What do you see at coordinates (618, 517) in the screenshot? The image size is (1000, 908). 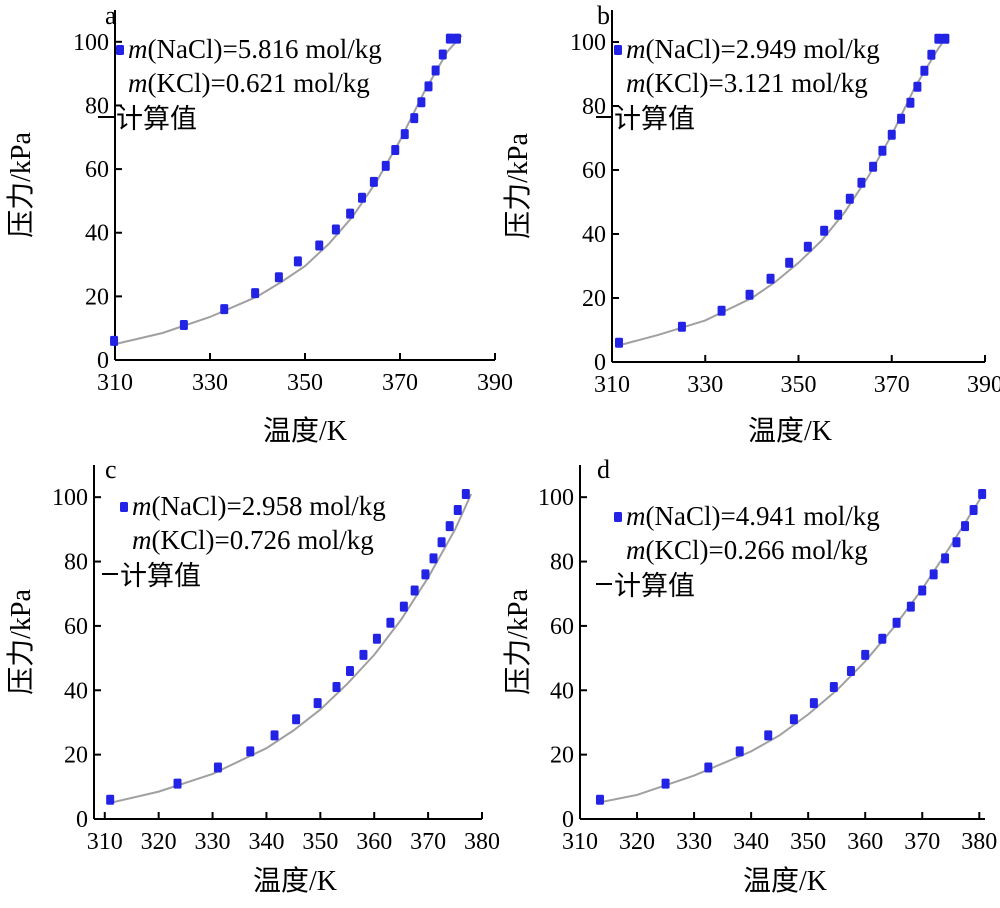 I see `legend-marker` at bounding box center [618, 517].